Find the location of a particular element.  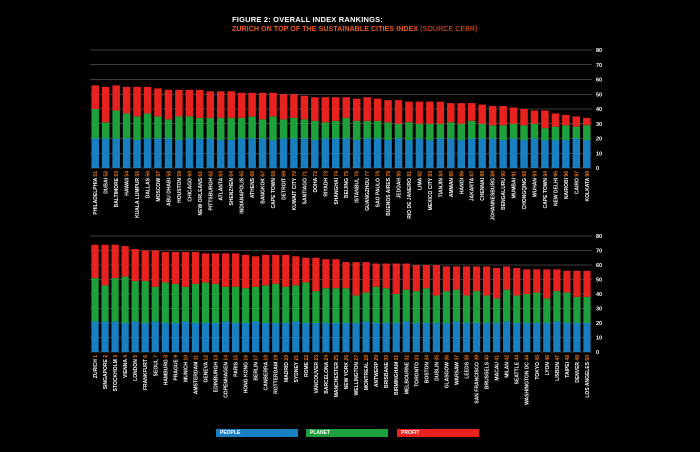

category-label-0-17: CAPE TOWN 68 is located at coordinates (274, 190).